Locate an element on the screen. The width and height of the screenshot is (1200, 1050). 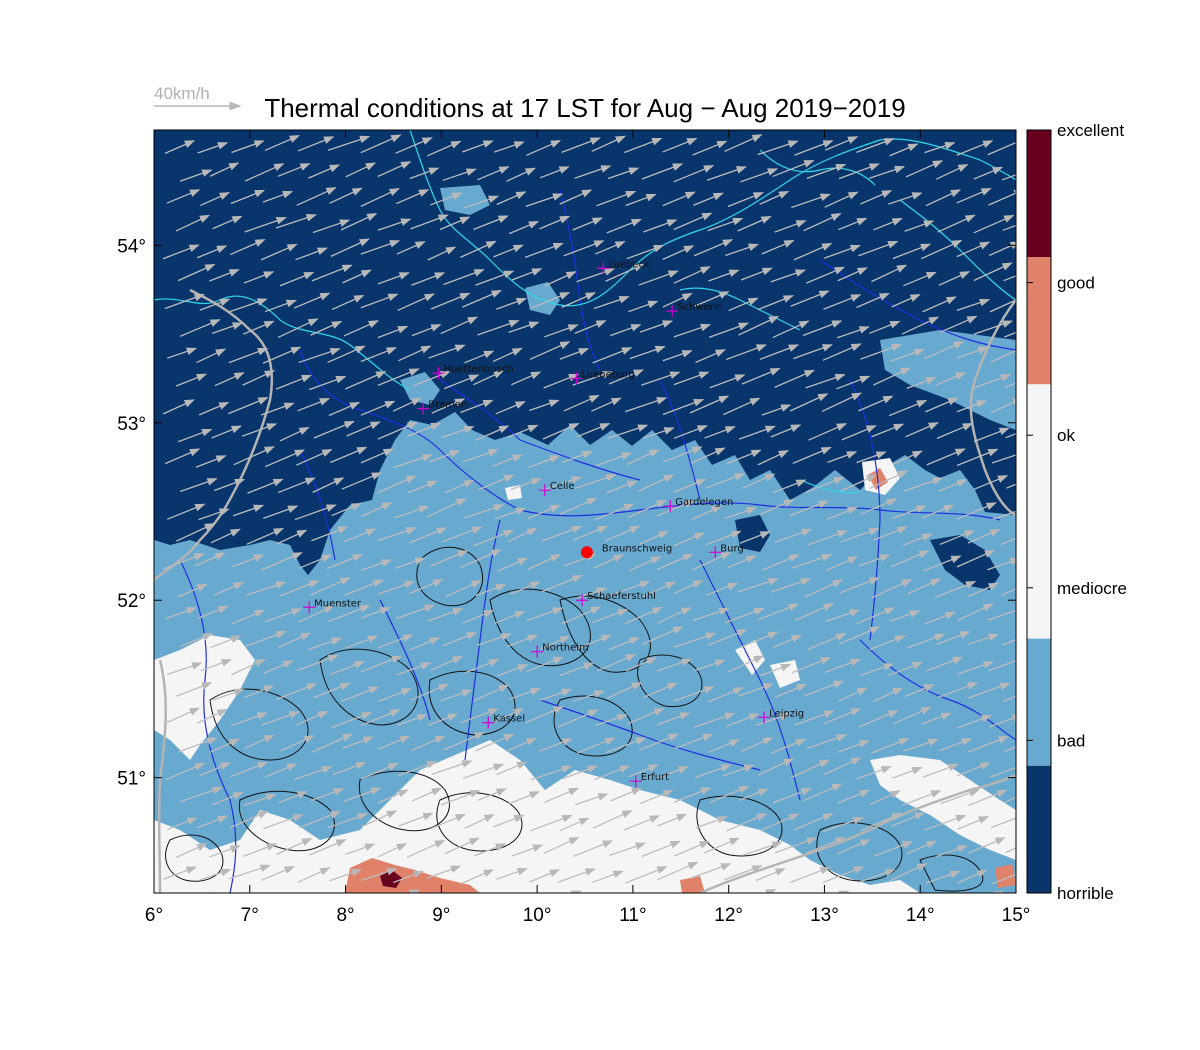
city-label: Erfurt is located at coordinates (655, 777).